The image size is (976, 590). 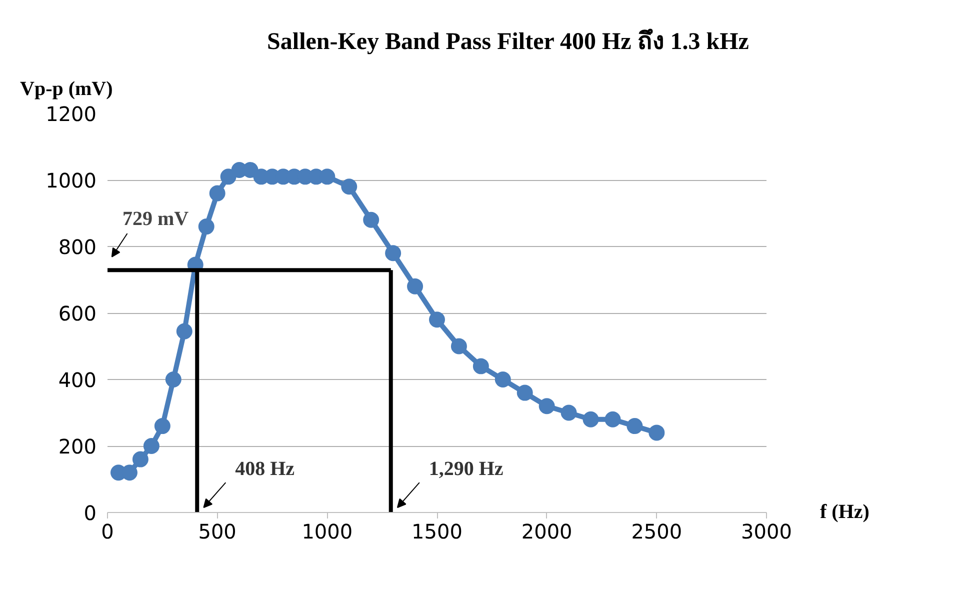 What do you see at coordinates (656, 532) in the screenshot?
I see `x-tick-label: 2500` at bounding box center [656, 532].